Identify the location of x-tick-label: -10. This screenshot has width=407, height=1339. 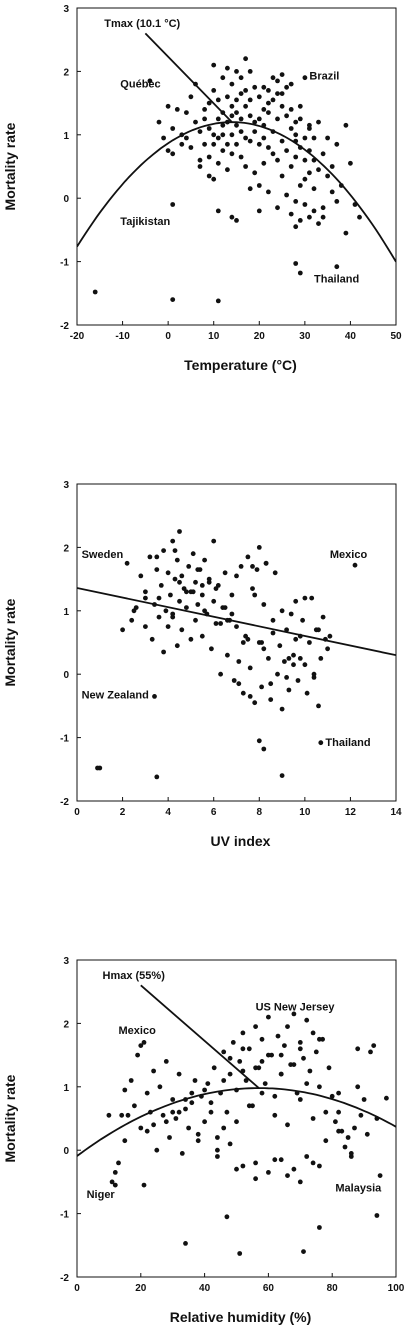
(122, 336).